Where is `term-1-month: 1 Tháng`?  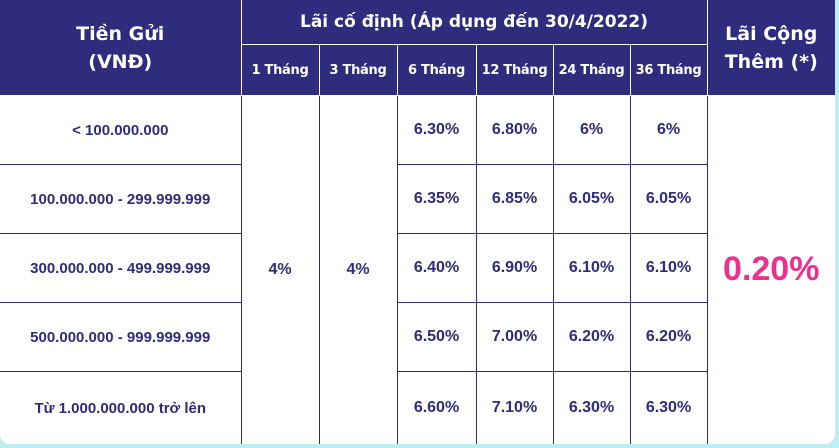
term-1-month: 1 Tháng is located at coordinates (280, 70).